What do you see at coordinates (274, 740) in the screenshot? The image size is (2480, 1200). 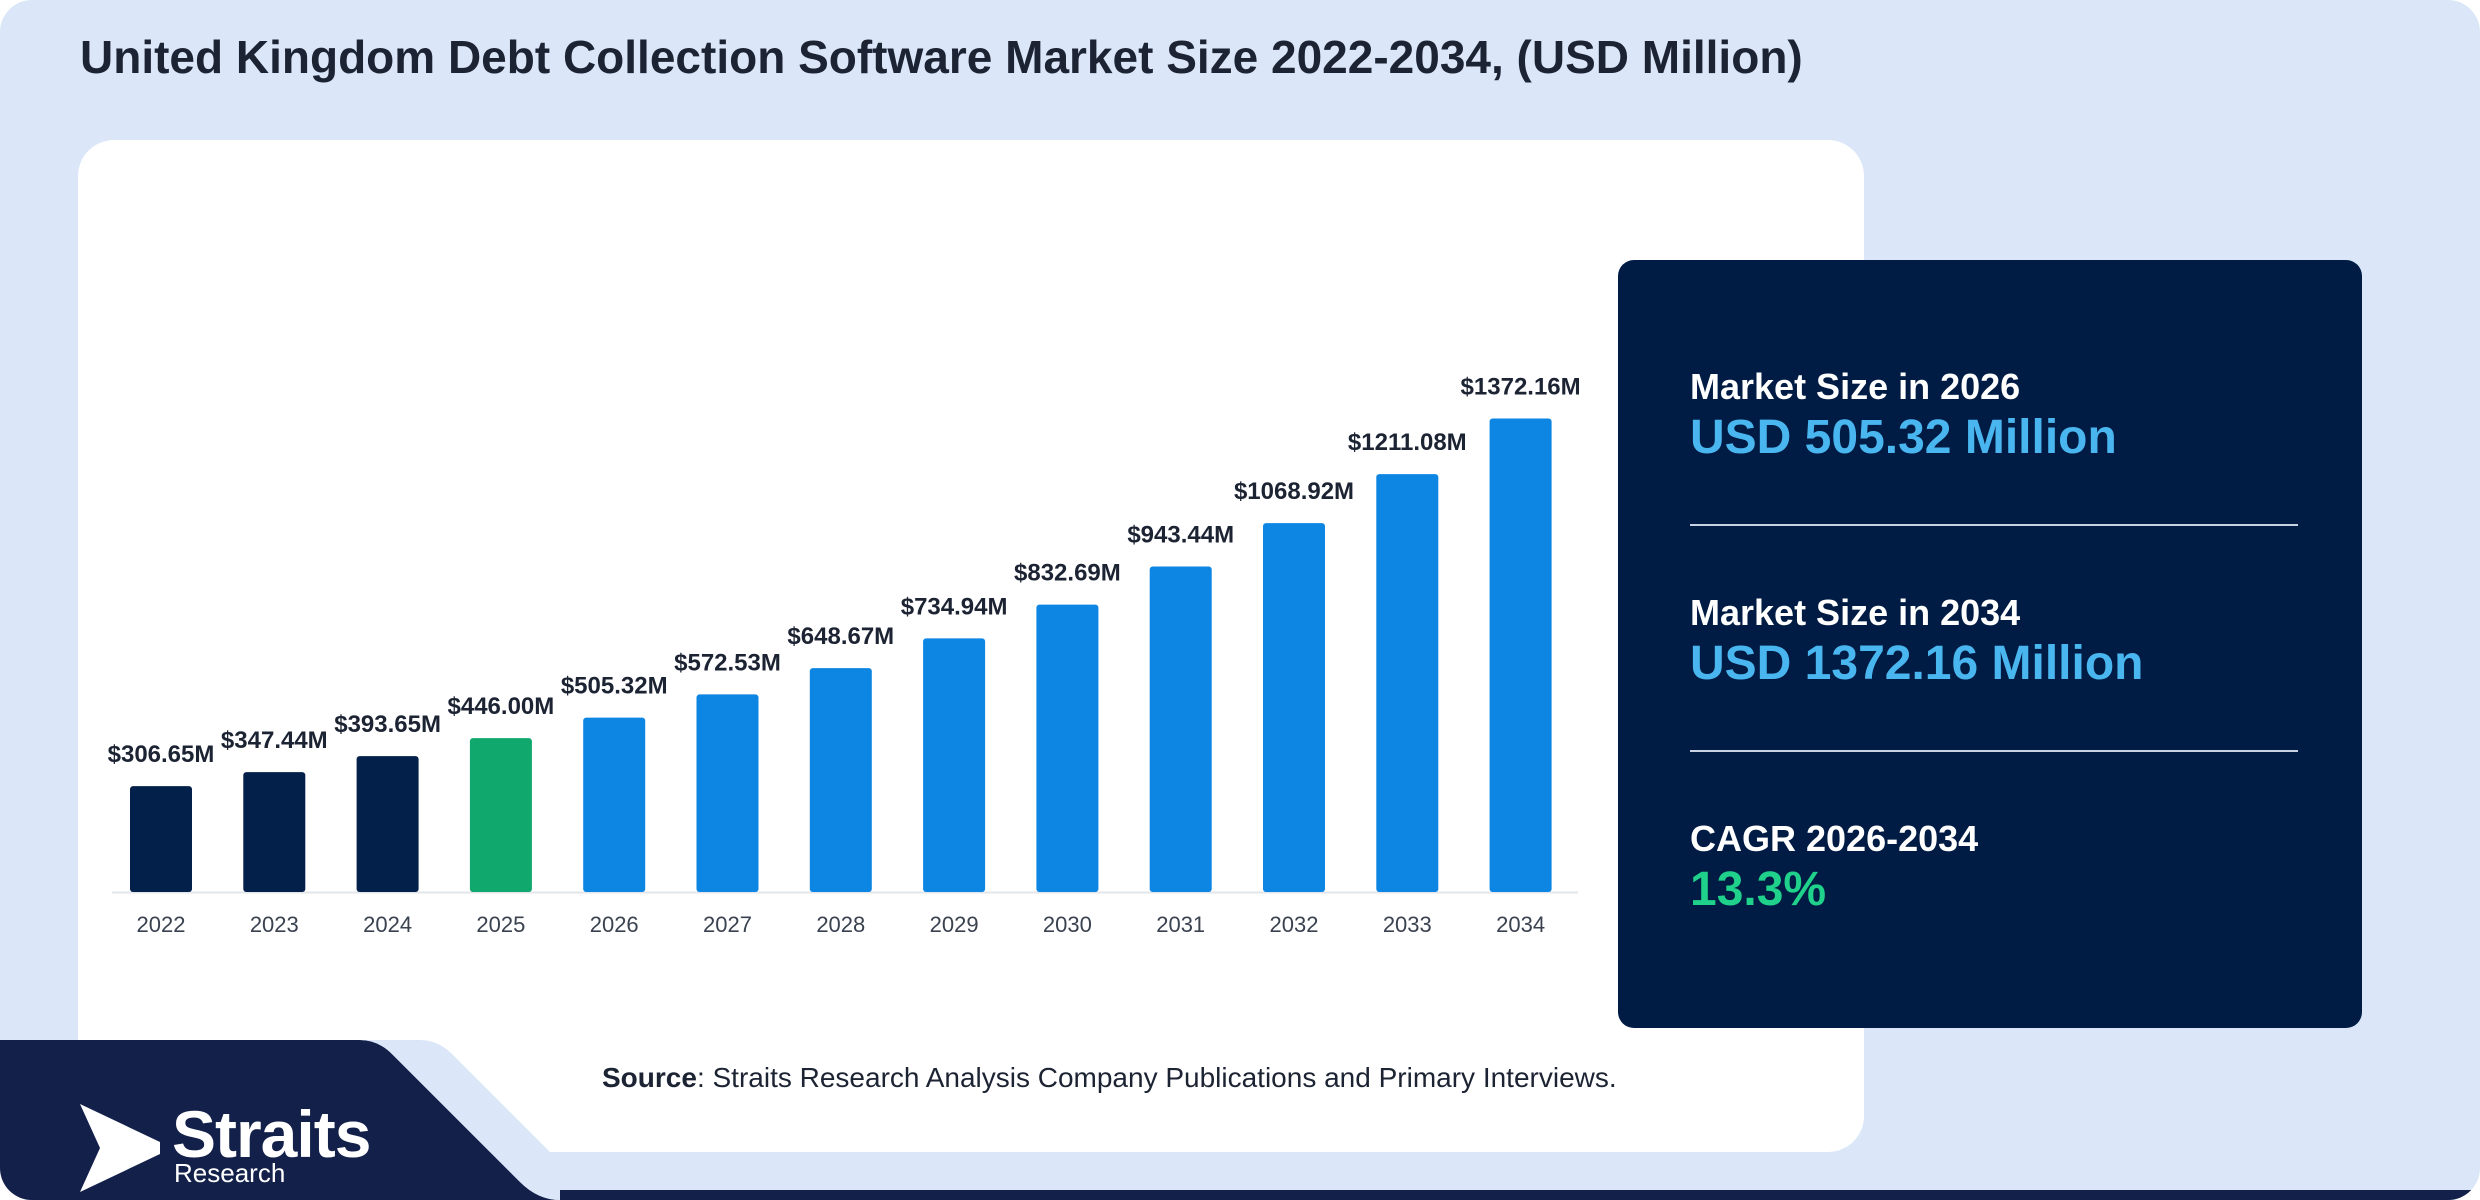 I see `data-label-2023: $347.44M` at bounding box center [274, 740].